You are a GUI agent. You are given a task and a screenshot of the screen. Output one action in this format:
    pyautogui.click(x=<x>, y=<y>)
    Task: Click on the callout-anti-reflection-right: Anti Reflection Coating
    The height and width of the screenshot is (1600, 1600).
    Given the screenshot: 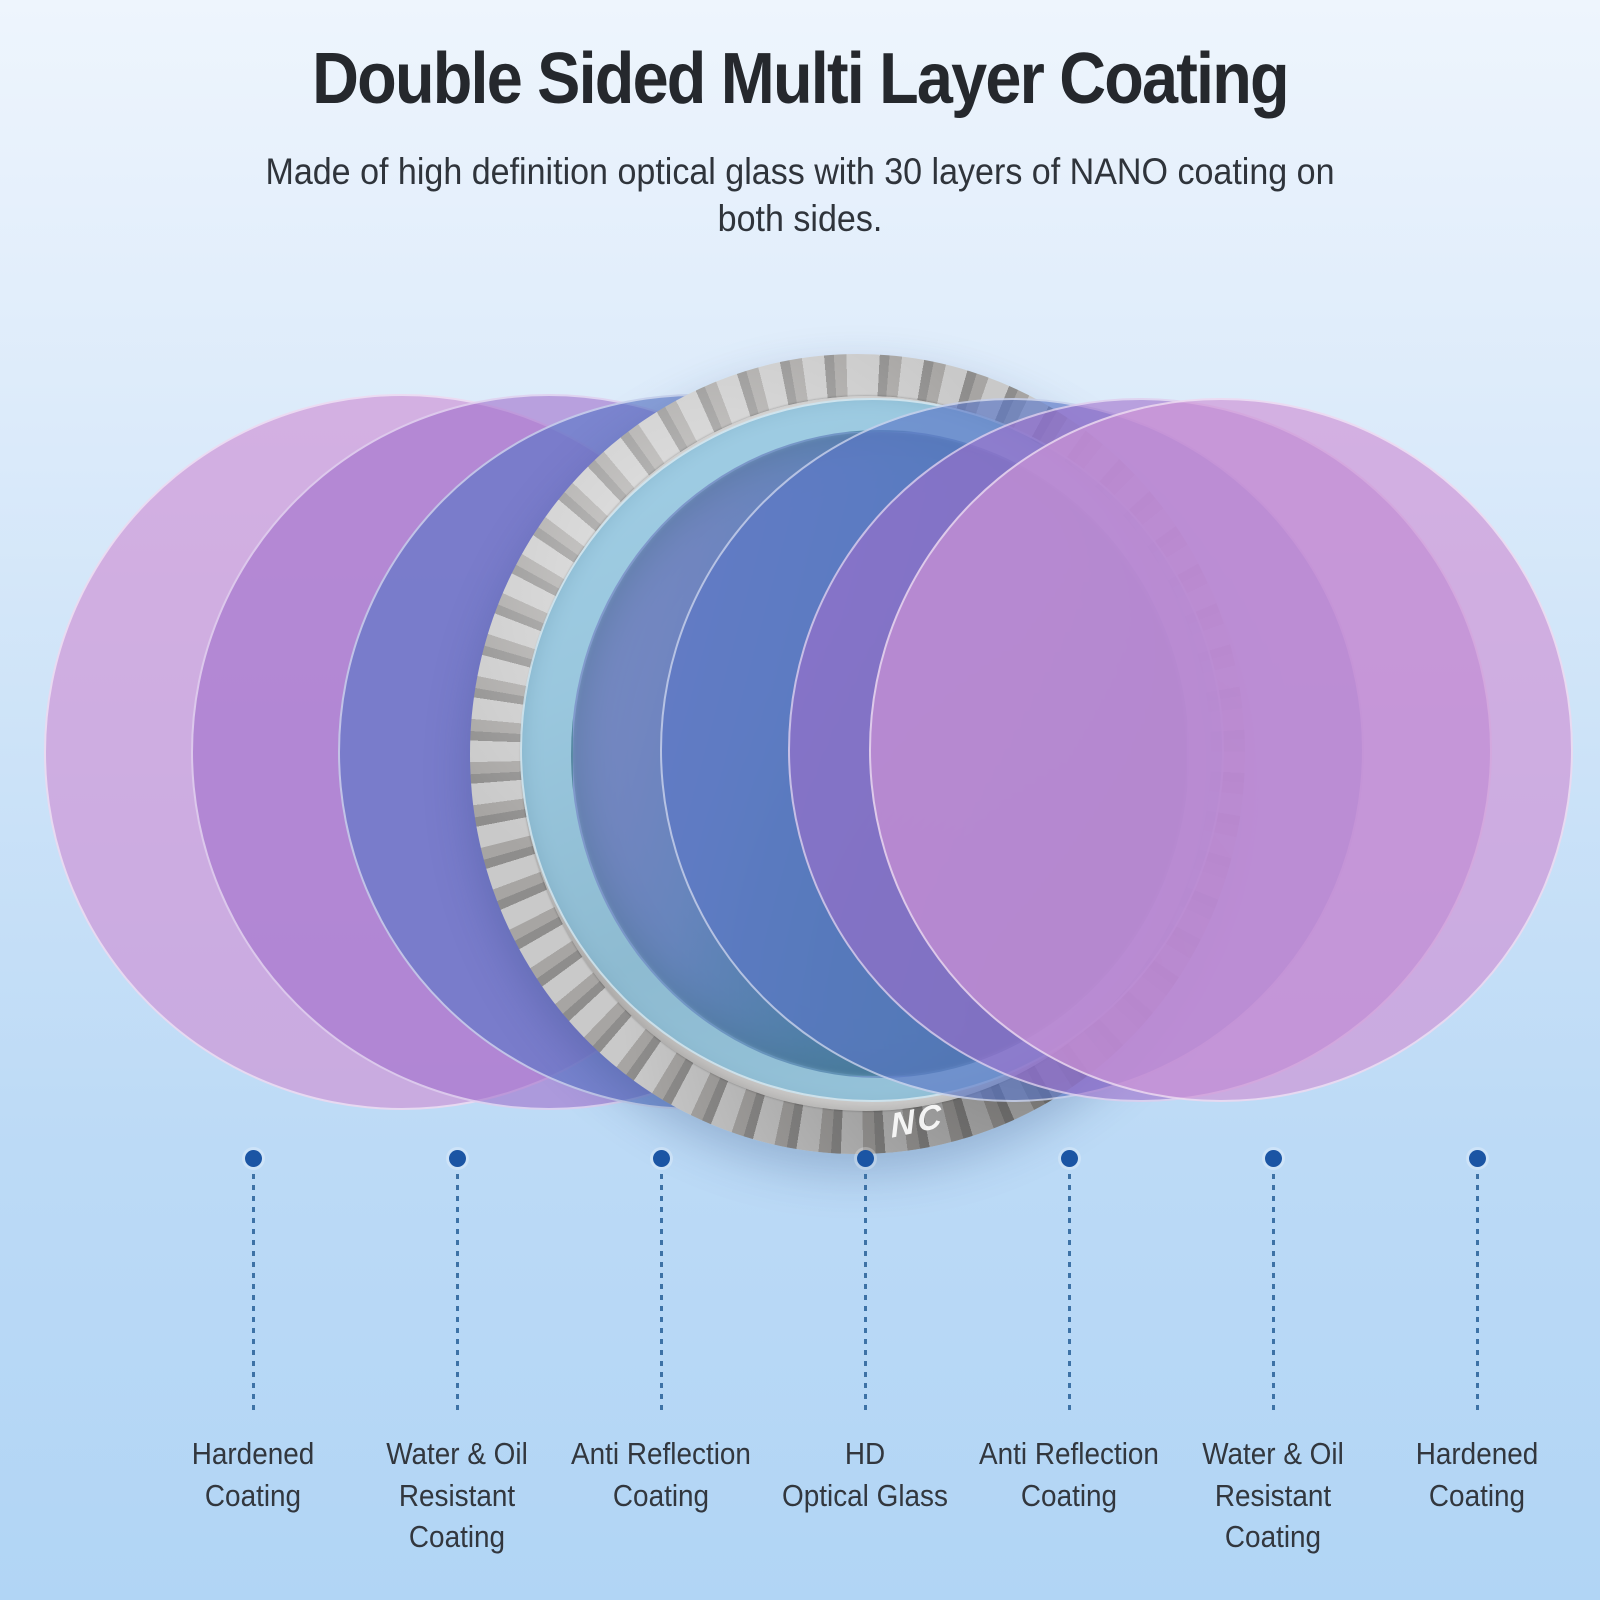 What is the action you would take?
    pyautogui.click(x=1069, y=1354)
    